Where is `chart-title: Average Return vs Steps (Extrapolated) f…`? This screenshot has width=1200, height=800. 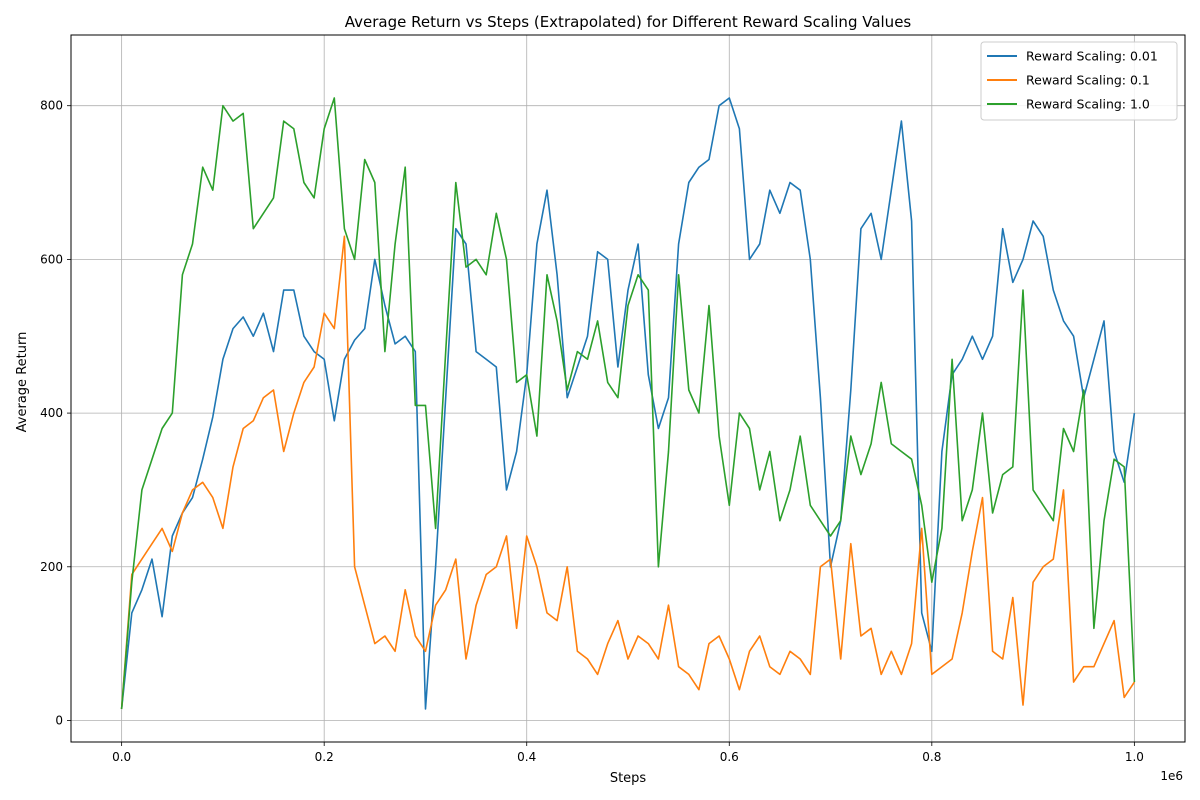 chart-title: Average Return vs Steps (Extrapolated) f… is located at coordinates (628, 22).